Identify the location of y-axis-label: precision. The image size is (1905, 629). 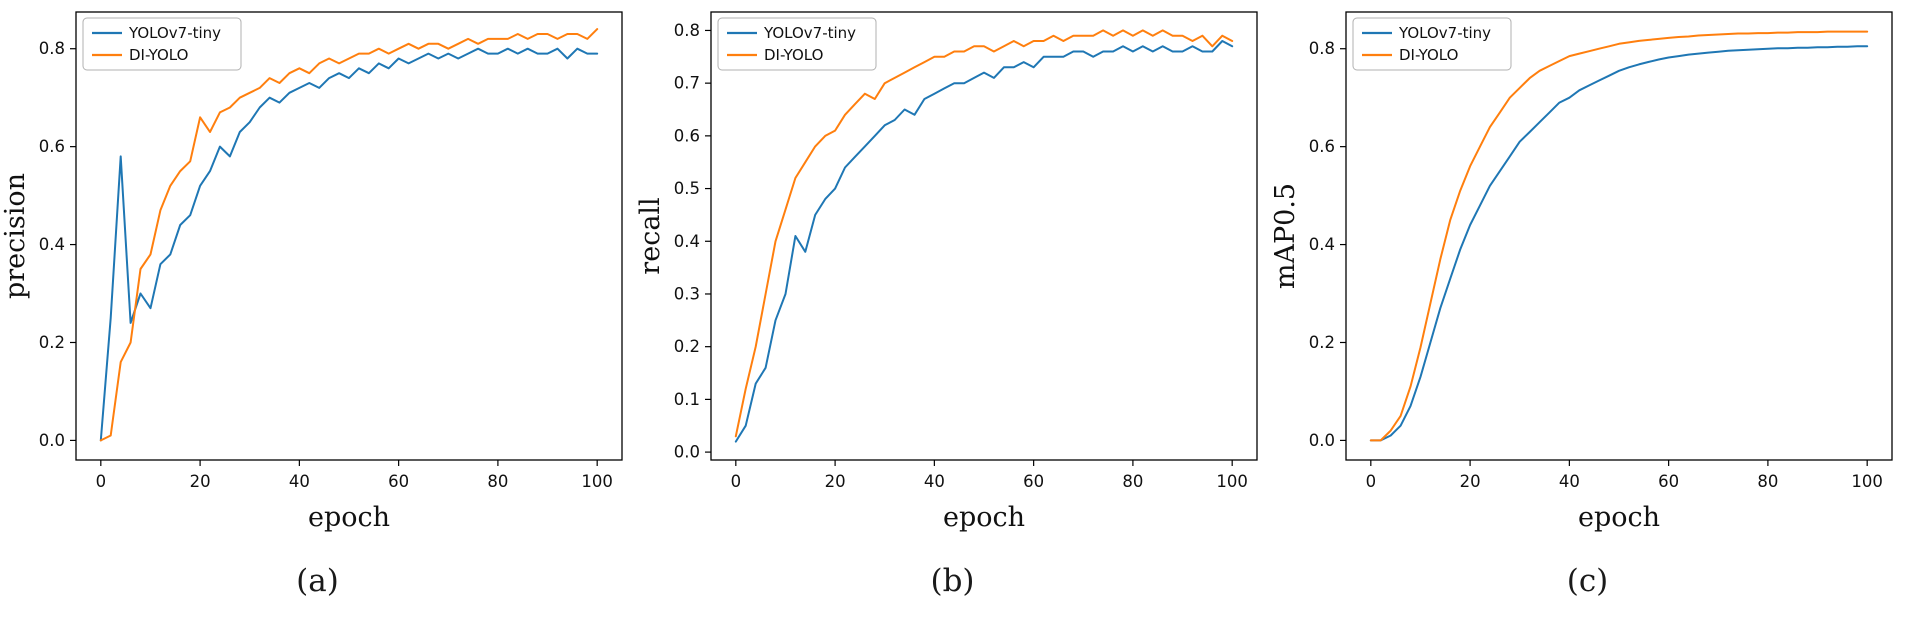
(15, 236).